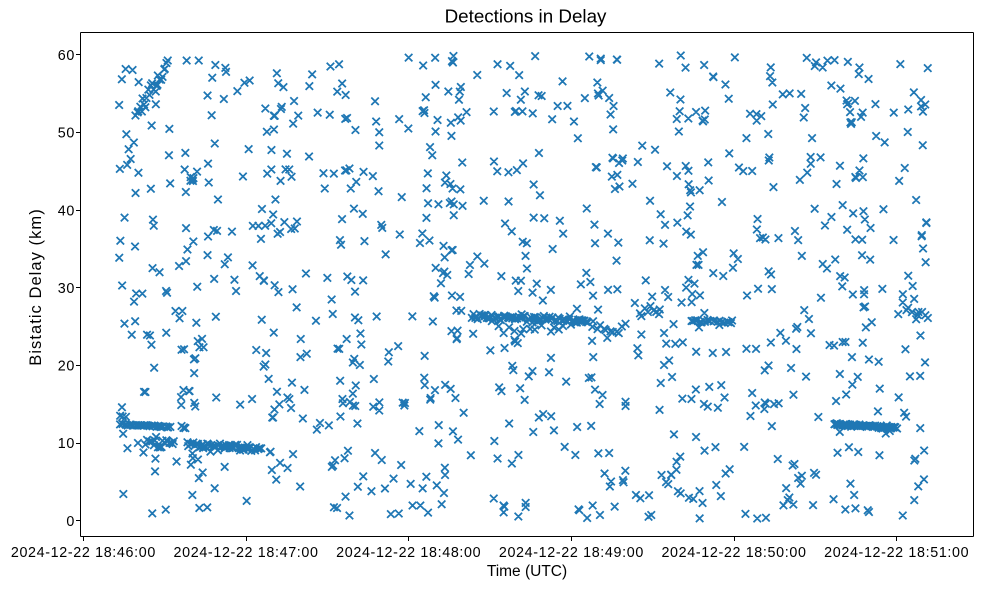 This screenshot has width=983, height=590. What do you see at coordinates (408, 553) in the screenshot?
I see `svg-text: 2024-12-22 18:48:00` at bounding box center [408, 553].